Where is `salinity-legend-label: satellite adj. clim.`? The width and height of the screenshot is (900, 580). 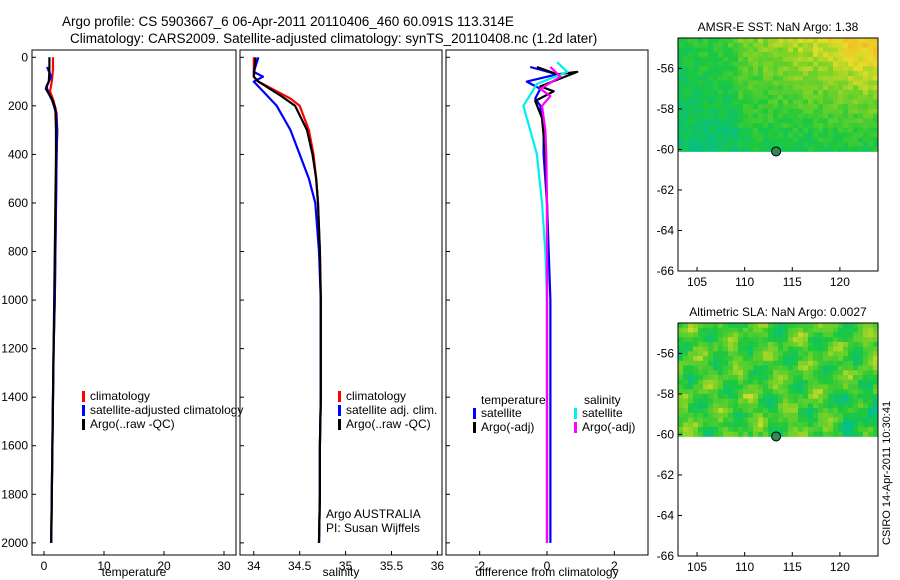
salinity-legend-label: satellite adj. clim. is located at coordinates (391, 410).